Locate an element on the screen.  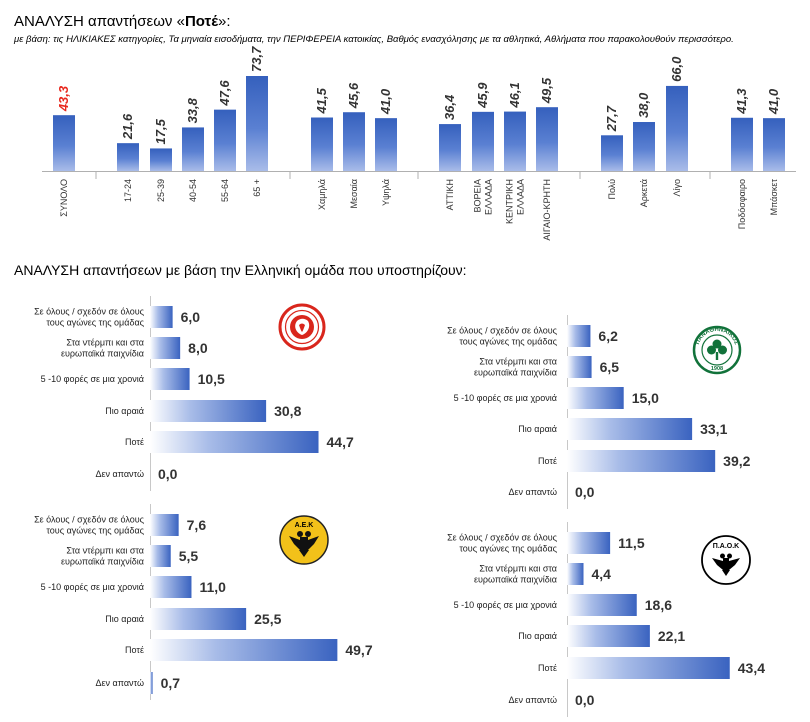
top-bar-value-label: 45,9 is located at coordinates (482, 95).